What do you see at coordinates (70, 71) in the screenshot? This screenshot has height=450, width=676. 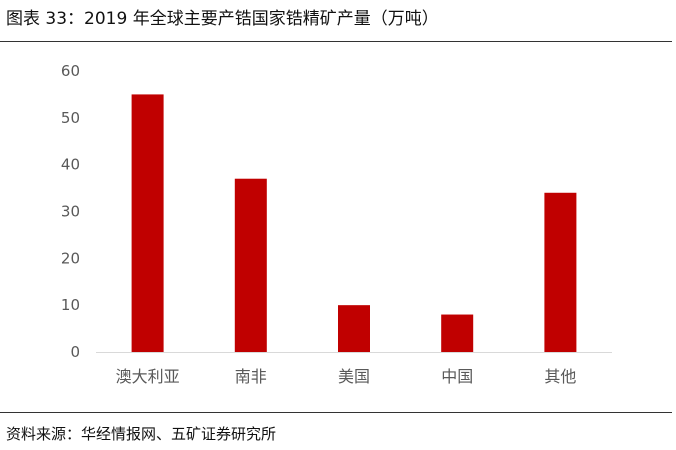 I see `y-tick-label: 60` at bounding box center [70, 71].